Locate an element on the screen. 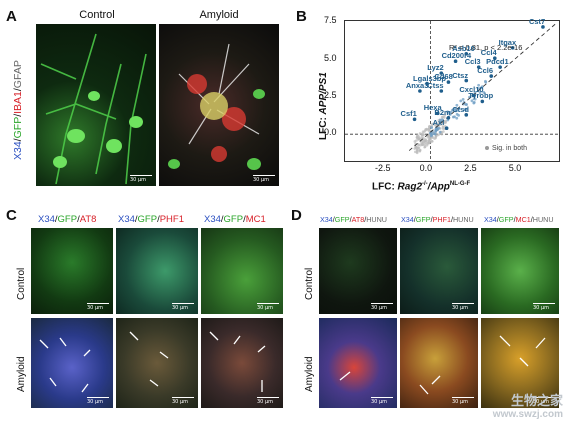 The image size is (571, 426). control-neurons-image is located at coordinates (93, 109).